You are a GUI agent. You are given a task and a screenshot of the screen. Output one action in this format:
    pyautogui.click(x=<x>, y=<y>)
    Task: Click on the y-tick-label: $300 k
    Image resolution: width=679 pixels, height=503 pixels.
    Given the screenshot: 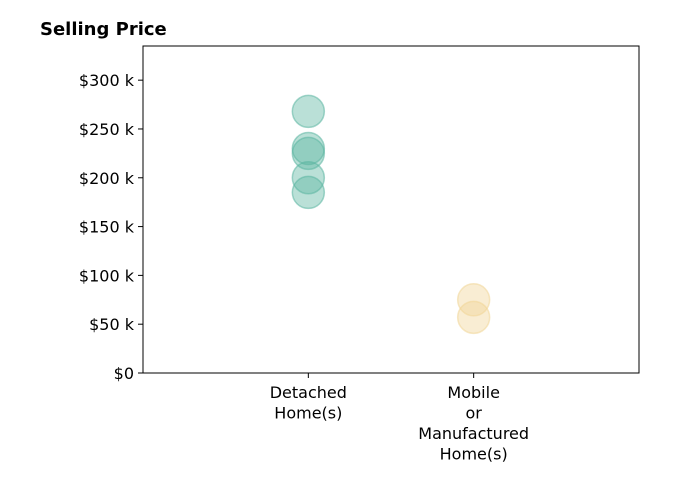 What is the action you would take?
    pyautogui.click(x=107, y=80)
    